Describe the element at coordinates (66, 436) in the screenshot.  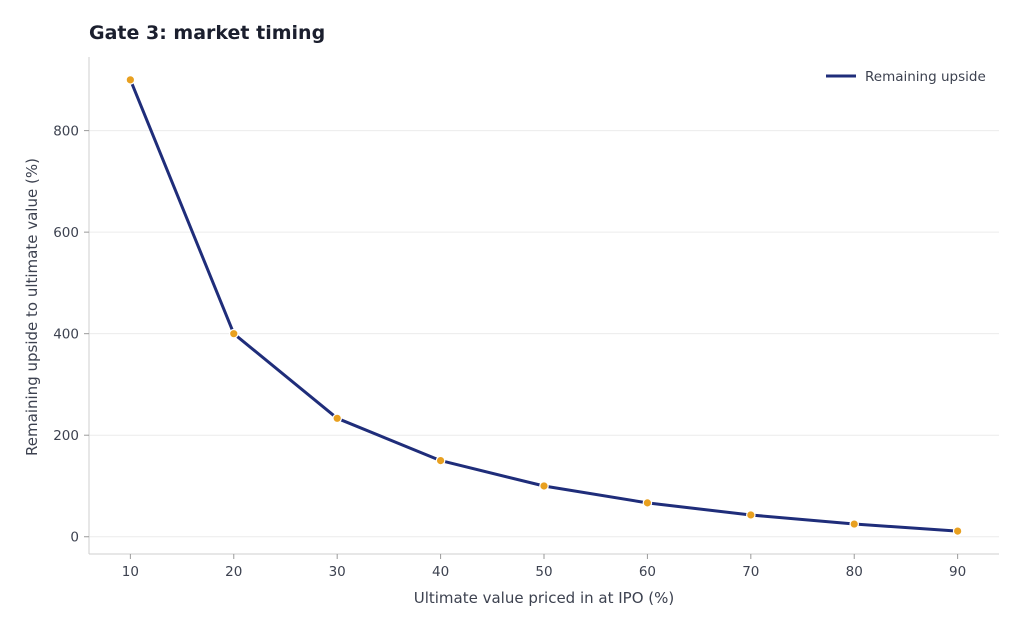
I see `y-tick-label-1: 200` at that location.